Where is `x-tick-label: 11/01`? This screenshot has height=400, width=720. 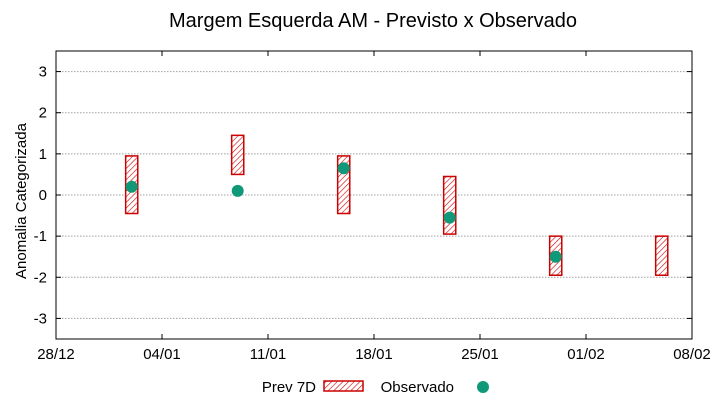
x-tick-label: 11/01 is located at coordinates (268, 354).